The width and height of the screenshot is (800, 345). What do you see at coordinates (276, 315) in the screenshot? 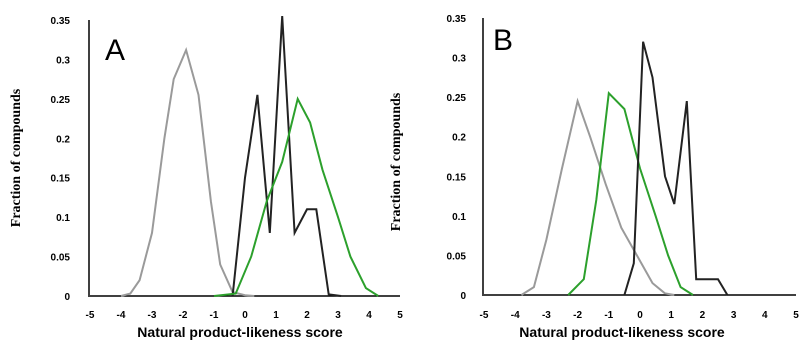
I see `panel-a-x-tick-label: 1` at bounding box center [276, 315].